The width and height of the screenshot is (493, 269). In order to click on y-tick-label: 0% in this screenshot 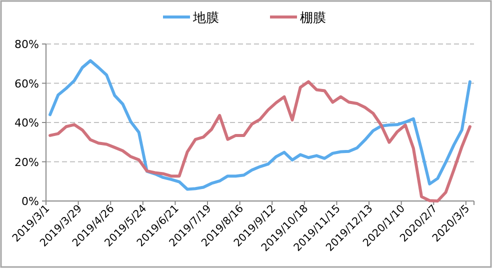, I will do `click(30, 201)`.